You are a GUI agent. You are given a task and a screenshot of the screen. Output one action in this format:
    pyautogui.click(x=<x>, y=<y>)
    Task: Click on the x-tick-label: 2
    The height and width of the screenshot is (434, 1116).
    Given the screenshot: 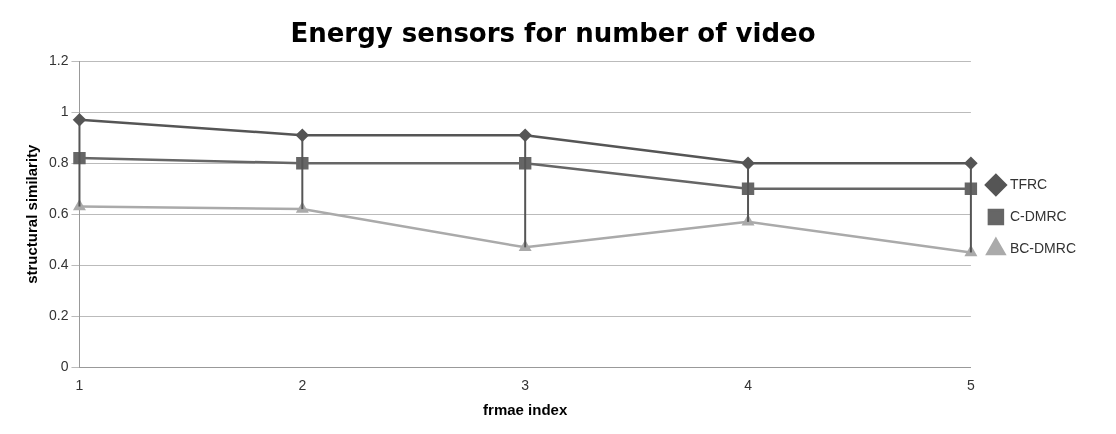 What is the action you would take?
    pyautogui.click(x=302, y=385)
    